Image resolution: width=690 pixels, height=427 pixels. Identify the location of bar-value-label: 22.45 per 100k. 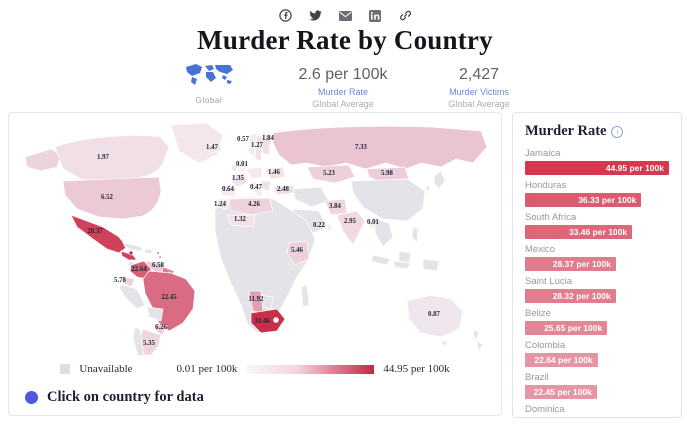
(562, 392).